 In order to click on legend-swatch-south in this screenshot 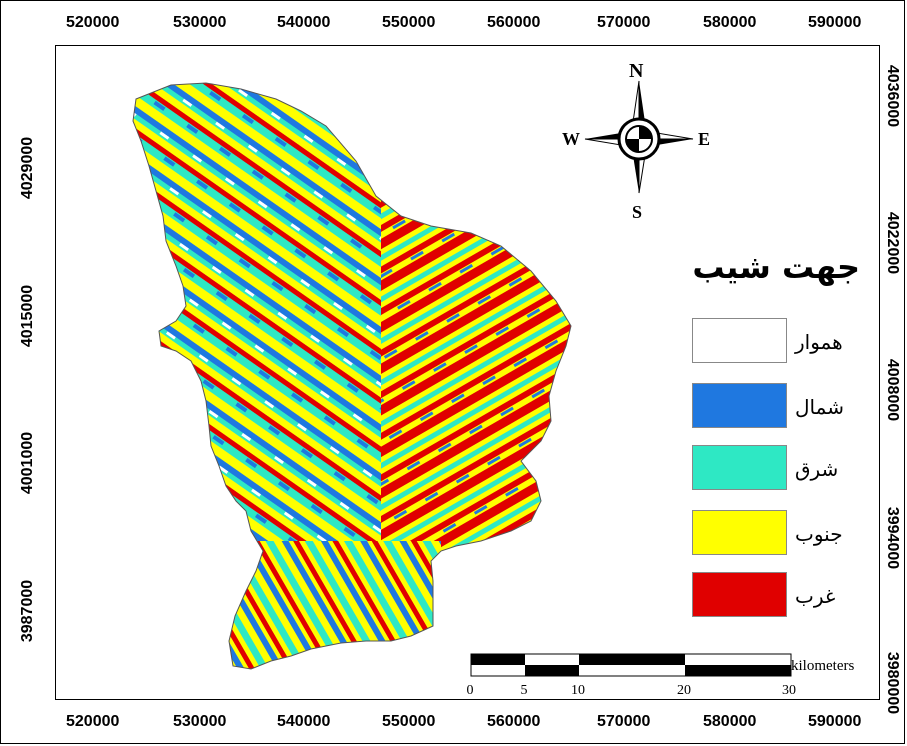, I will do `click(739, 532)`.